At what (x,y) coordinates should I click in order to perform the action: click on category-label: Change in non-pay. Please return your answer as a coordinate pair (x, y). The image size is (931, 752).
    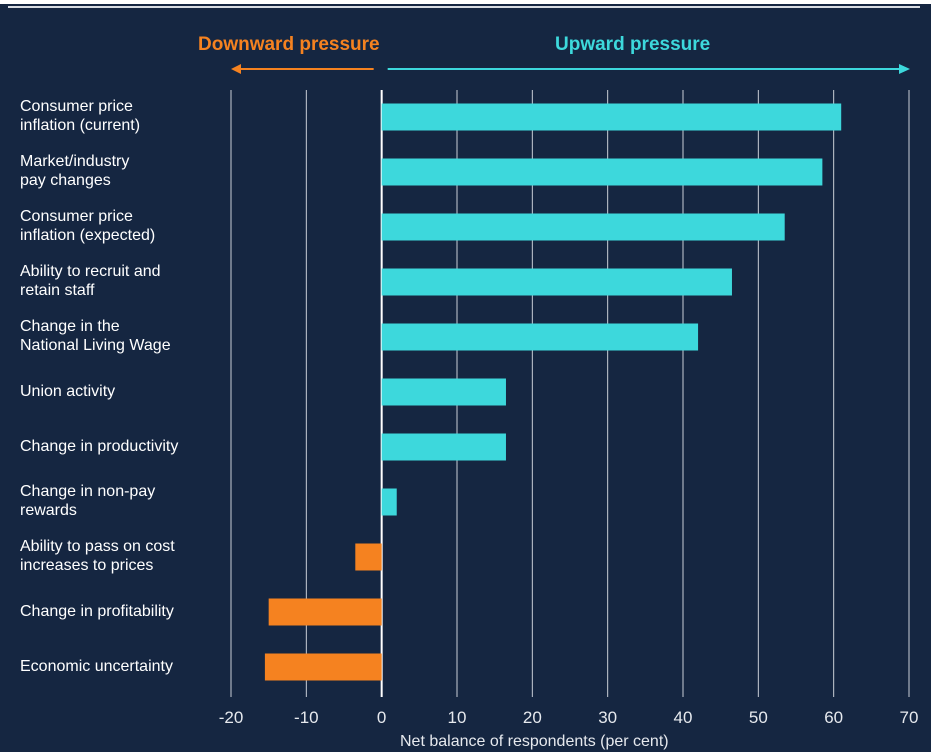
    Looking at the image, I should click on (88, 491).